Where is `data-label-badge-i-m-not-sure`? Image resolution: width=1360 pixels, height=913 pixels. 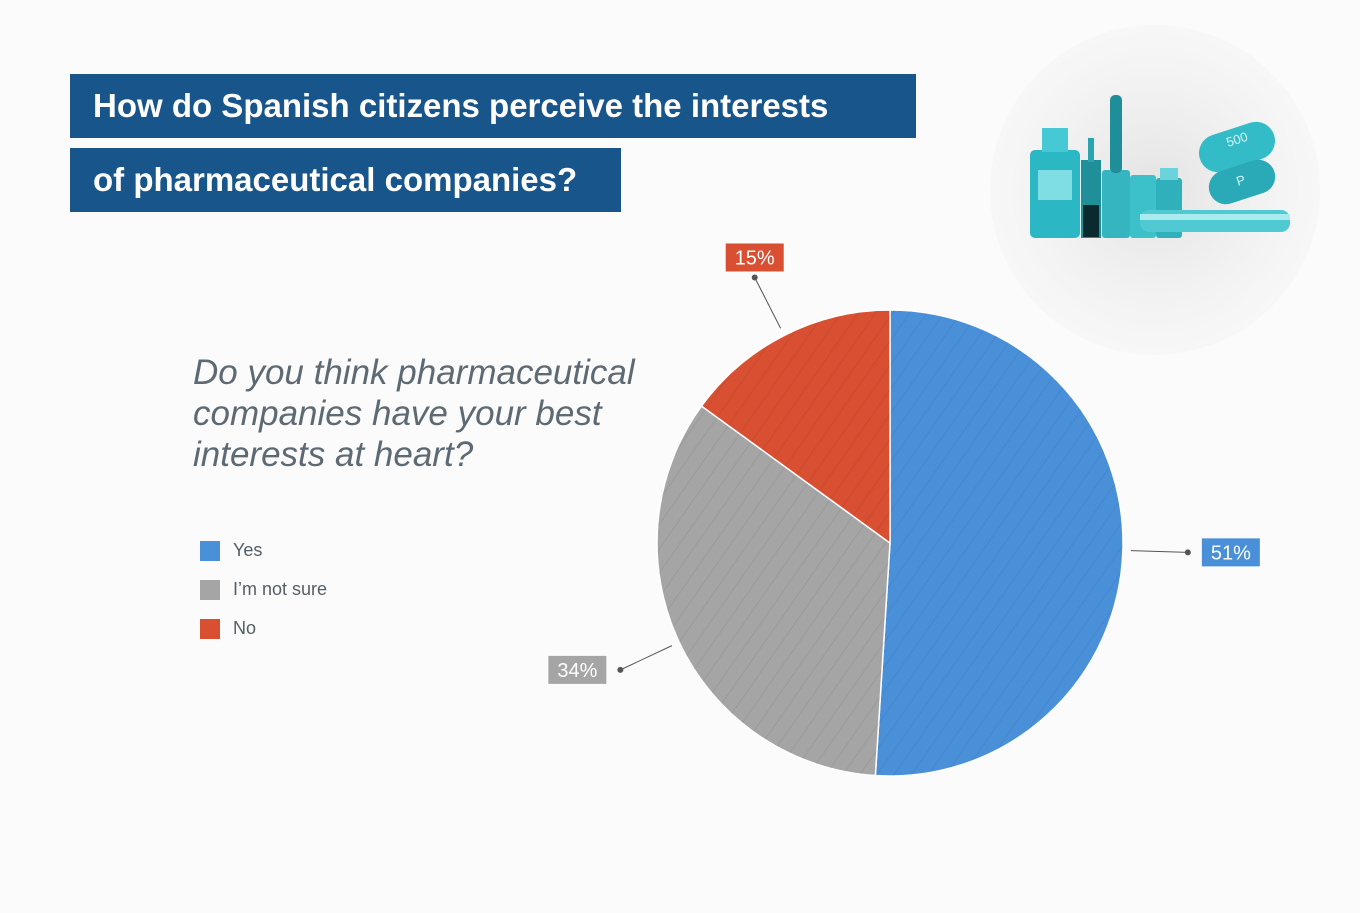 data-label-badge-i-m-not-sure is located at coordinates (577, 669).